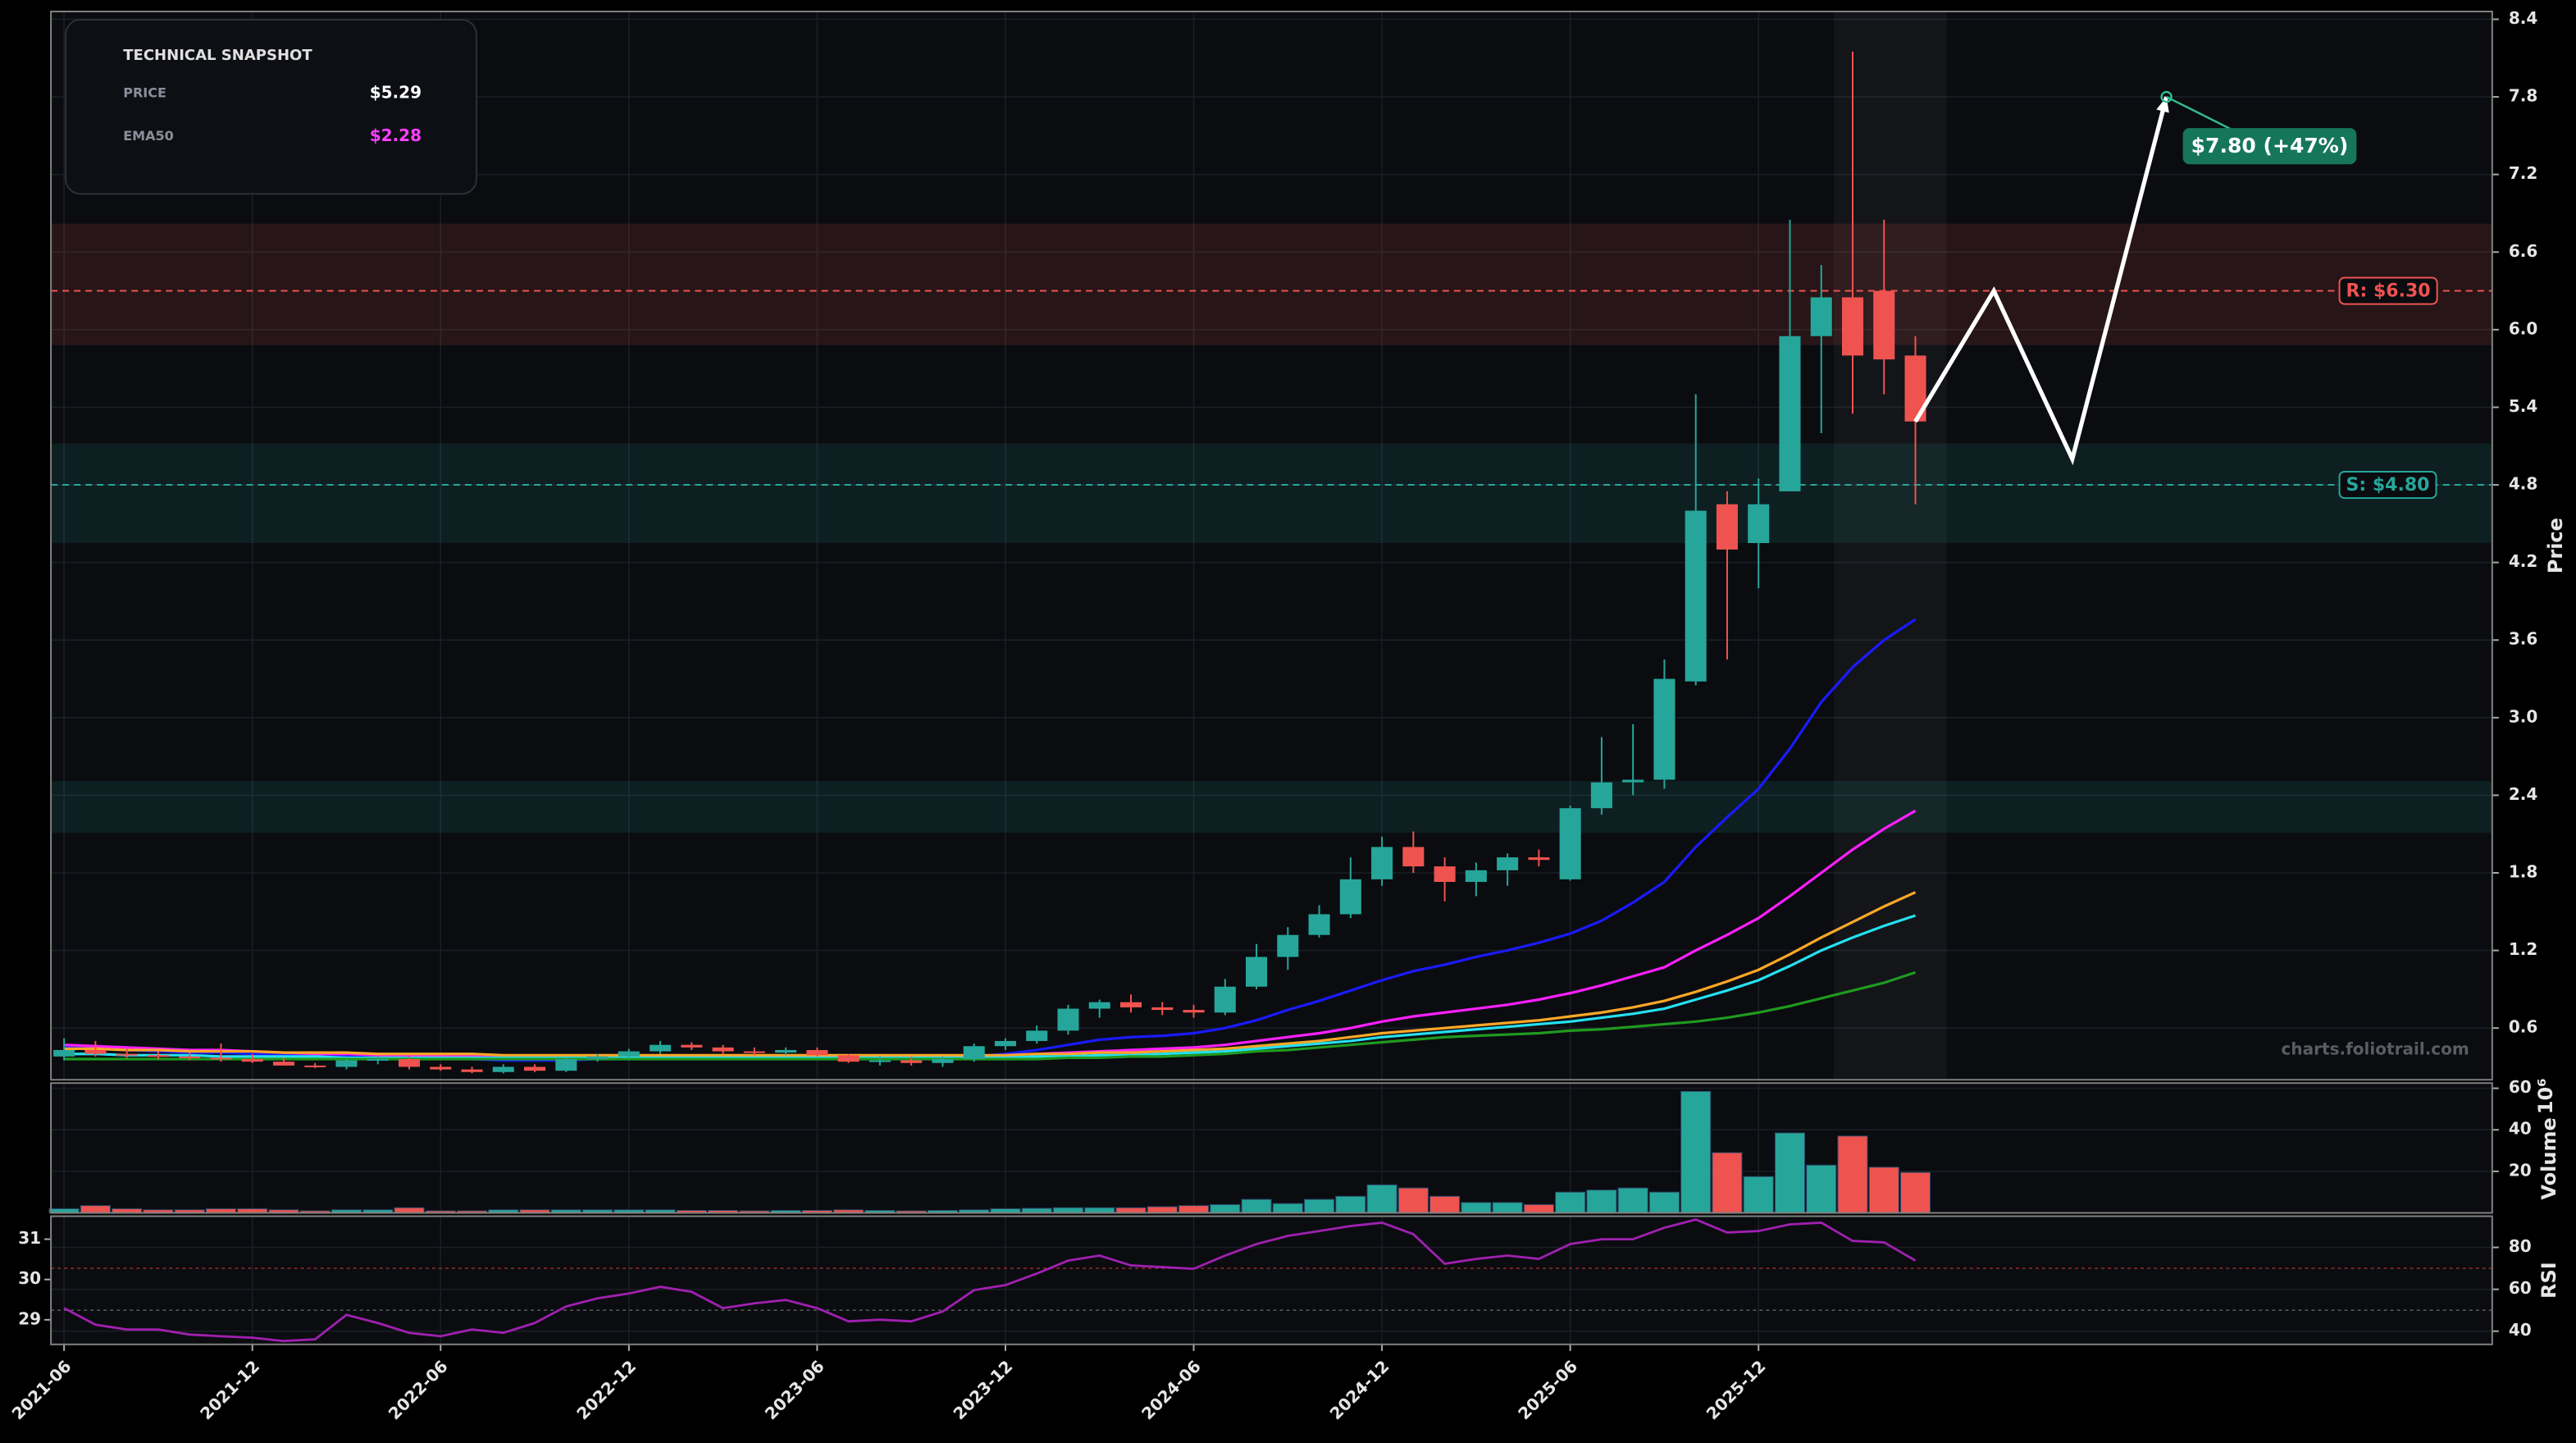 The image size is (2576, 1443). Describe the element at coordinates (2520, 1288) in the screenshot. I see `y-tick-label: 60` at that location.